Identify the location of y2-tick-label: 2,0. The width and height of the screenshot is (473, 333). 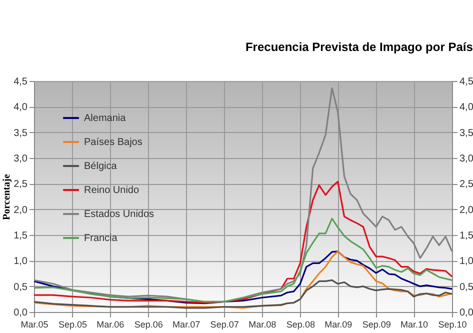
(466, 210).